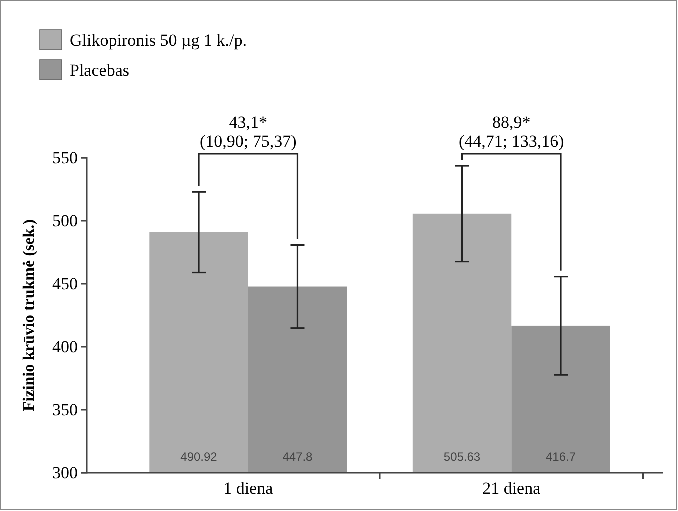 The width and height of the screenshot is (678, 511). What do you see at coordinates (65, 346) in the screenshot?
I see `y-tick-label: 400` at bounding box center [65, 346].